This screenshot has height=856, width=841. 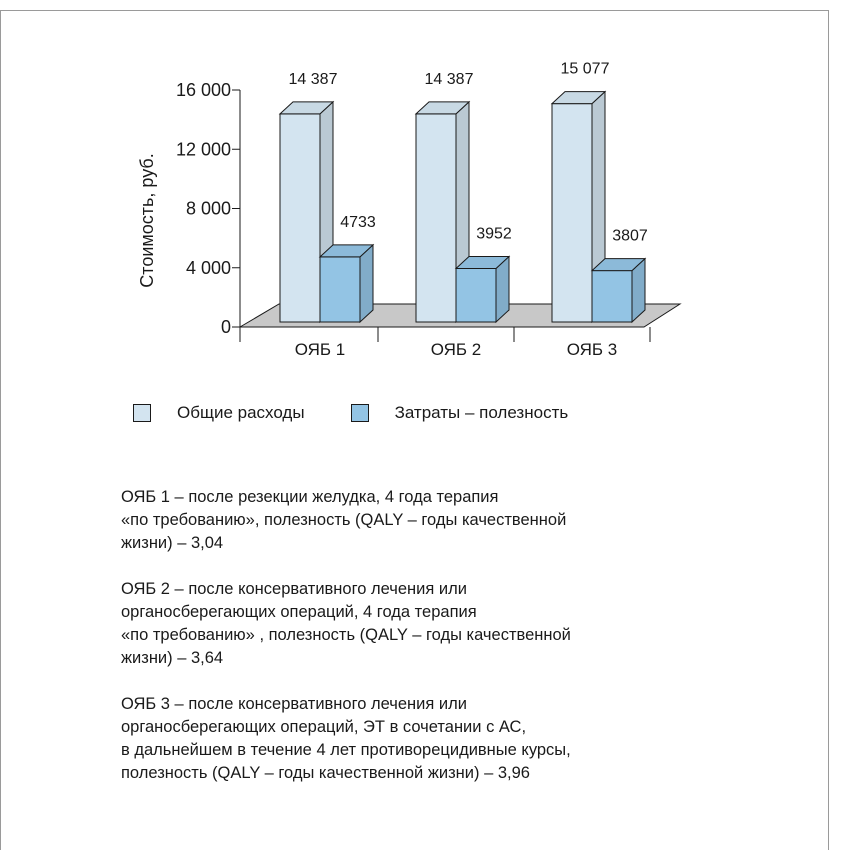 What do you see at coordinates (208, 209) in the screenshot?
I see `y-tick-label: 8 000` at bounding box center [208, 209].